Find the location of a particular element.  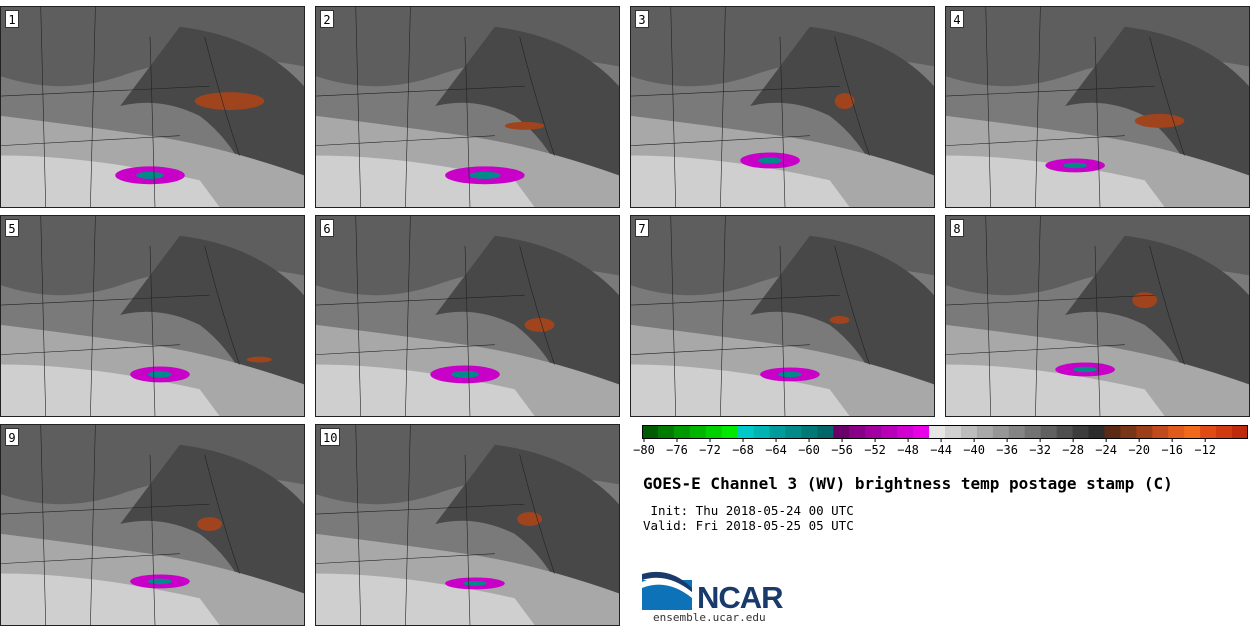

panel-number-label: 2 is located at coordinates (327, 19).